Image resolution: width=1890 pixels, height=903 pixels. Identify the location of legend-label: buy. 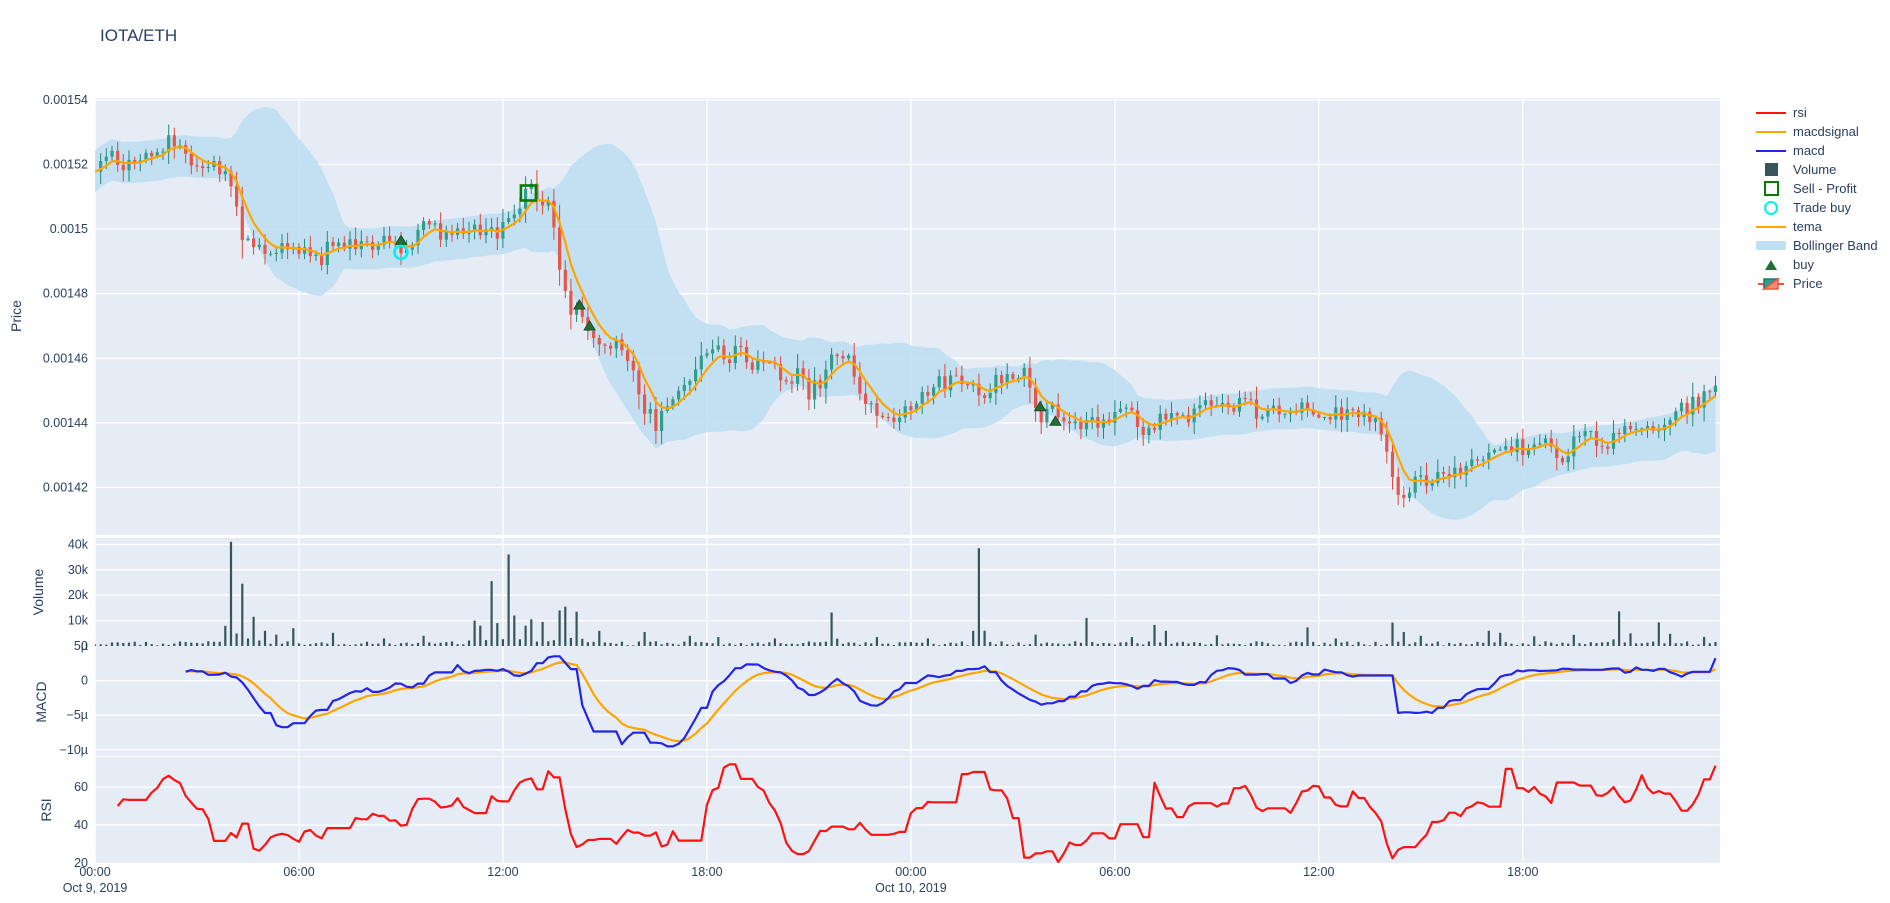
(1803, 264).